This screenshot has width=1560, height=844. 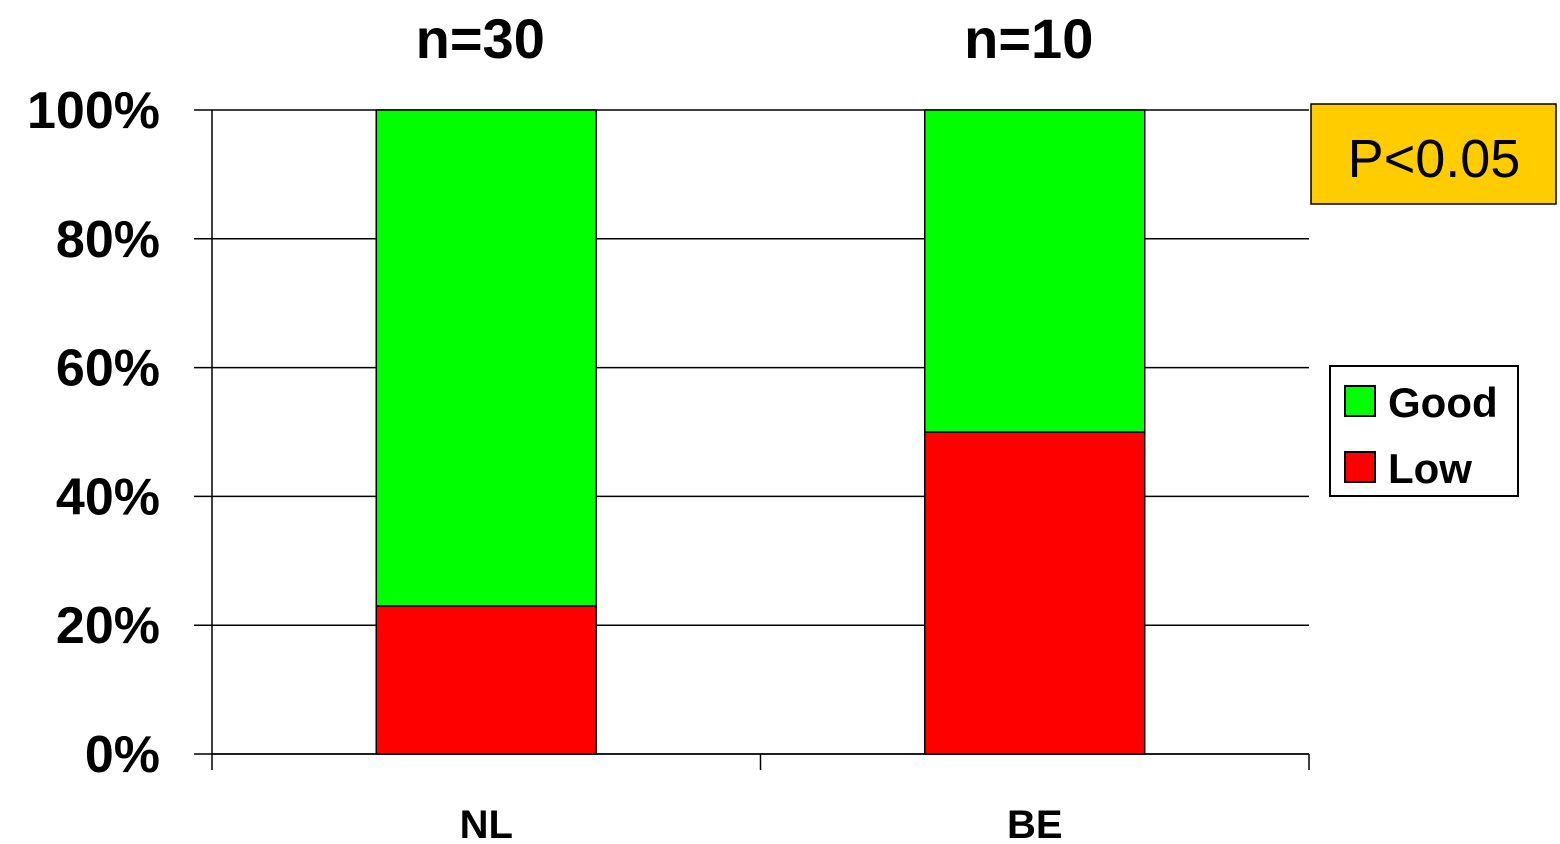 What do you see at coordinates (1035, 271) in the screenshot?
I see `bar-segment-good-be` at bounding box center [1035, 271].